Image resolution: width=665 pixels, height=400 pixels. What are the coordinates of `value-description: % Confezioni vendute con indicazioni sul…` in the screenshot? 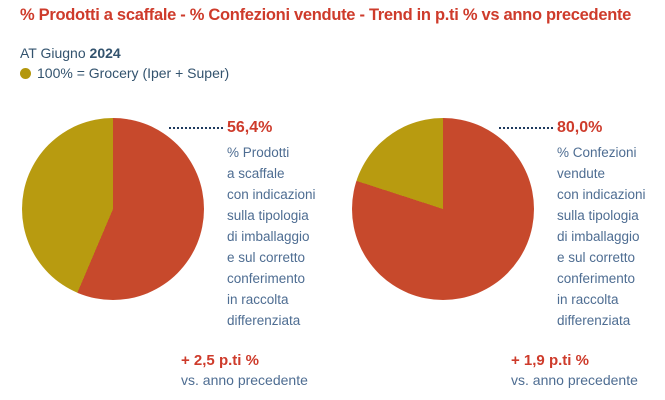 It's located at (601, 236).